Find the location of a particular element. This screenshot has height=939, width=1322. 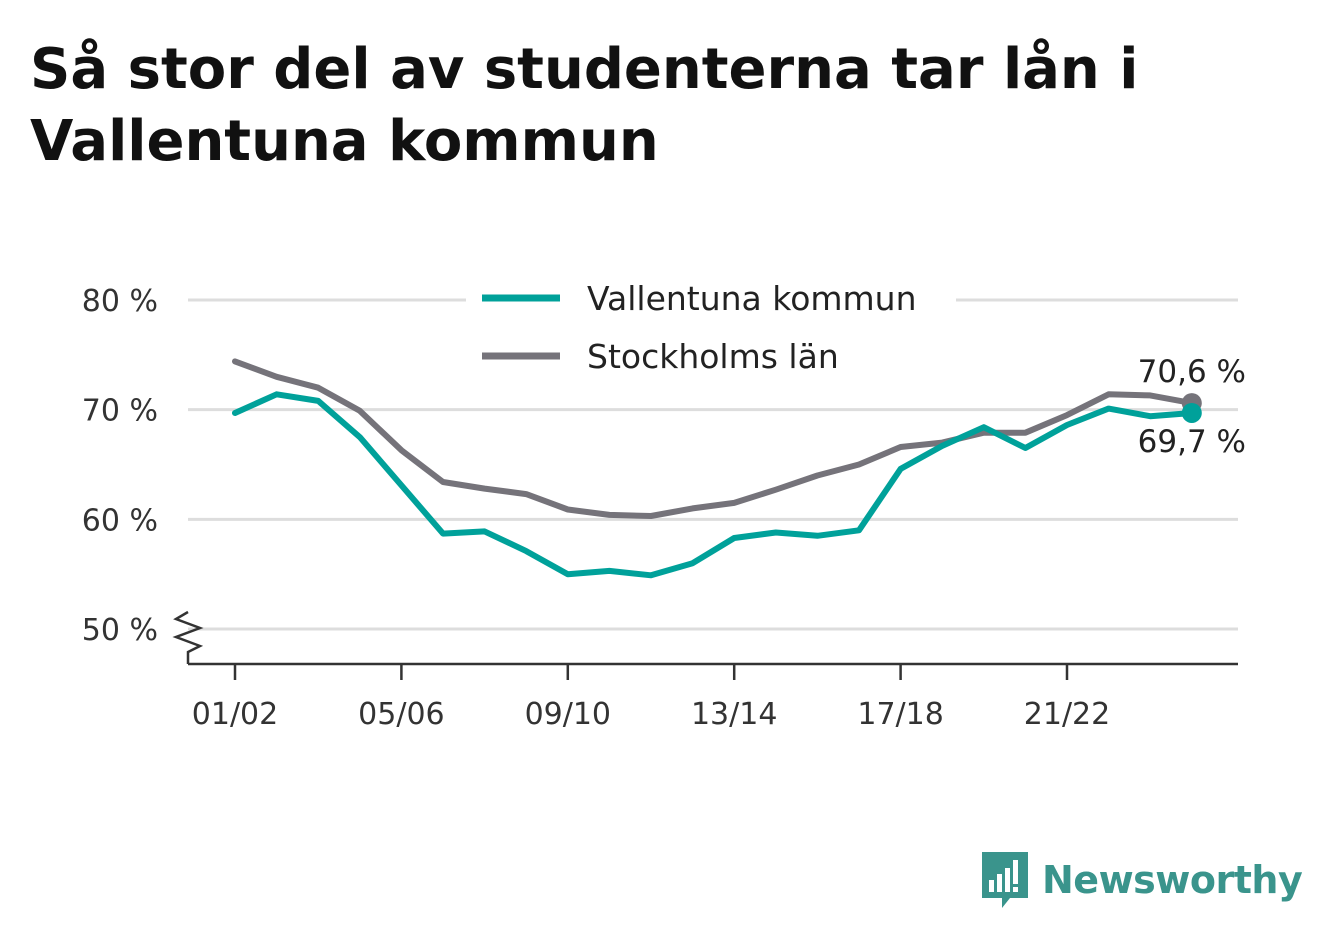

legend-label: Vallentuna kommun is located at coordinates (752, 298).